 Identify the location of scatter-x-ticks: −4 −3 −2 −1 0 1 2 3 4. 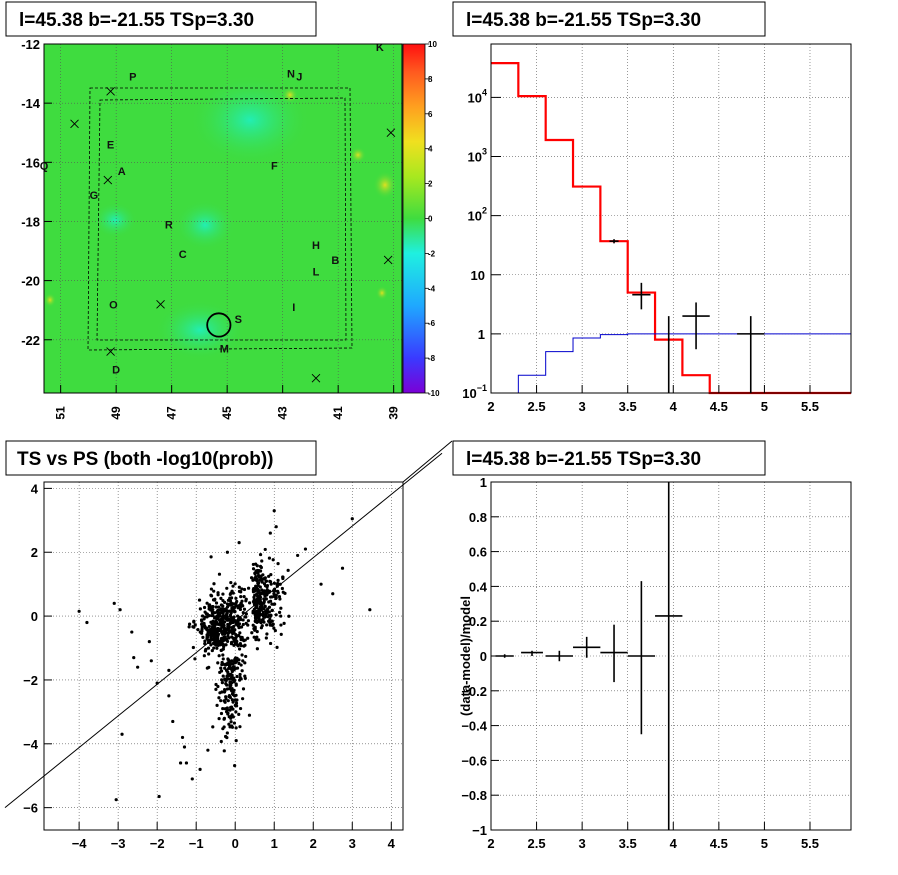
(234, 836).